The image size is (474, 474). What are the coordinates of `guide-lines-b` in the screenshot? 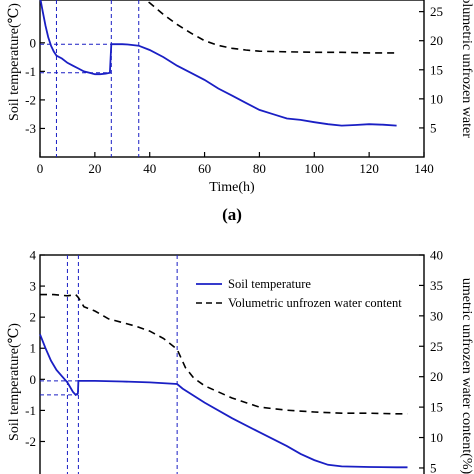 It's located at (109, 364).